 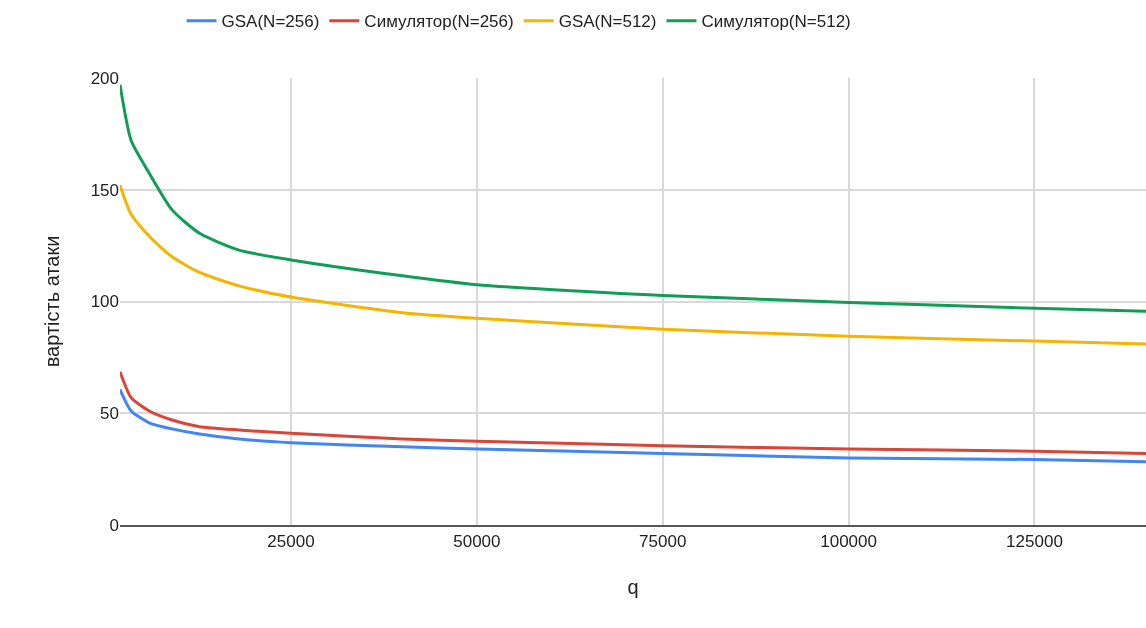 I want to click on x-tick-label: 50000, so click(x=477, y=542).